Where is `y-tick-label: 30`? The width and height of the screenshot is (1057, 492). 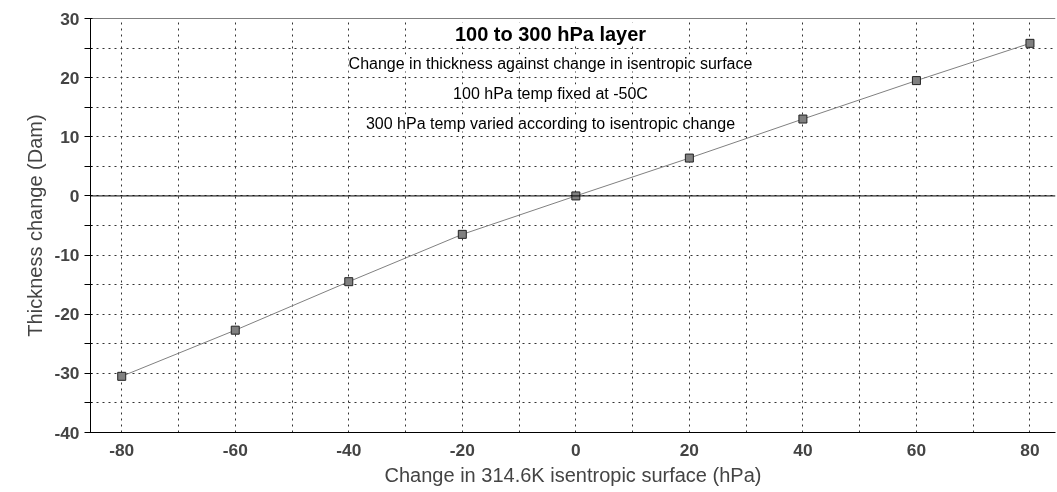
y-tick-label: 30 is located at coordinates (70, 18).